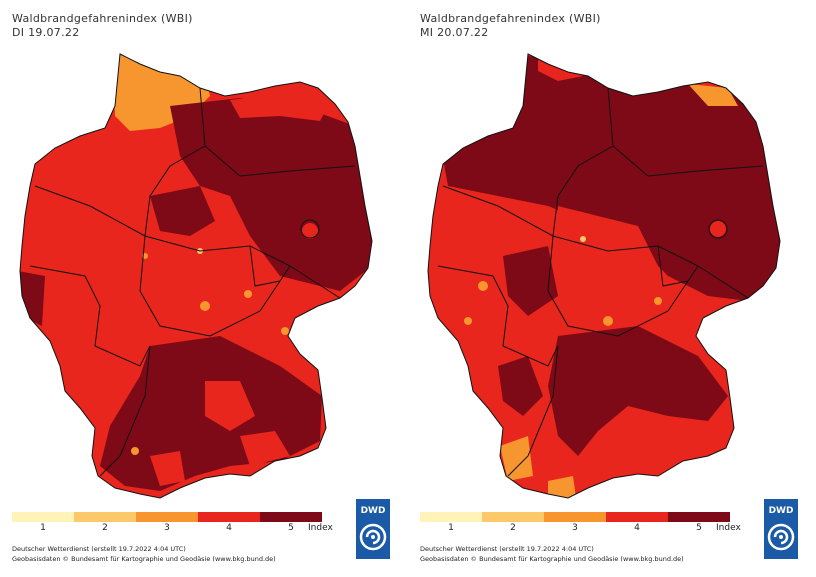  Describe the element at coordinates (454, 32) in the screenshot. I see `map-date: MI 20.07.22` at that location.